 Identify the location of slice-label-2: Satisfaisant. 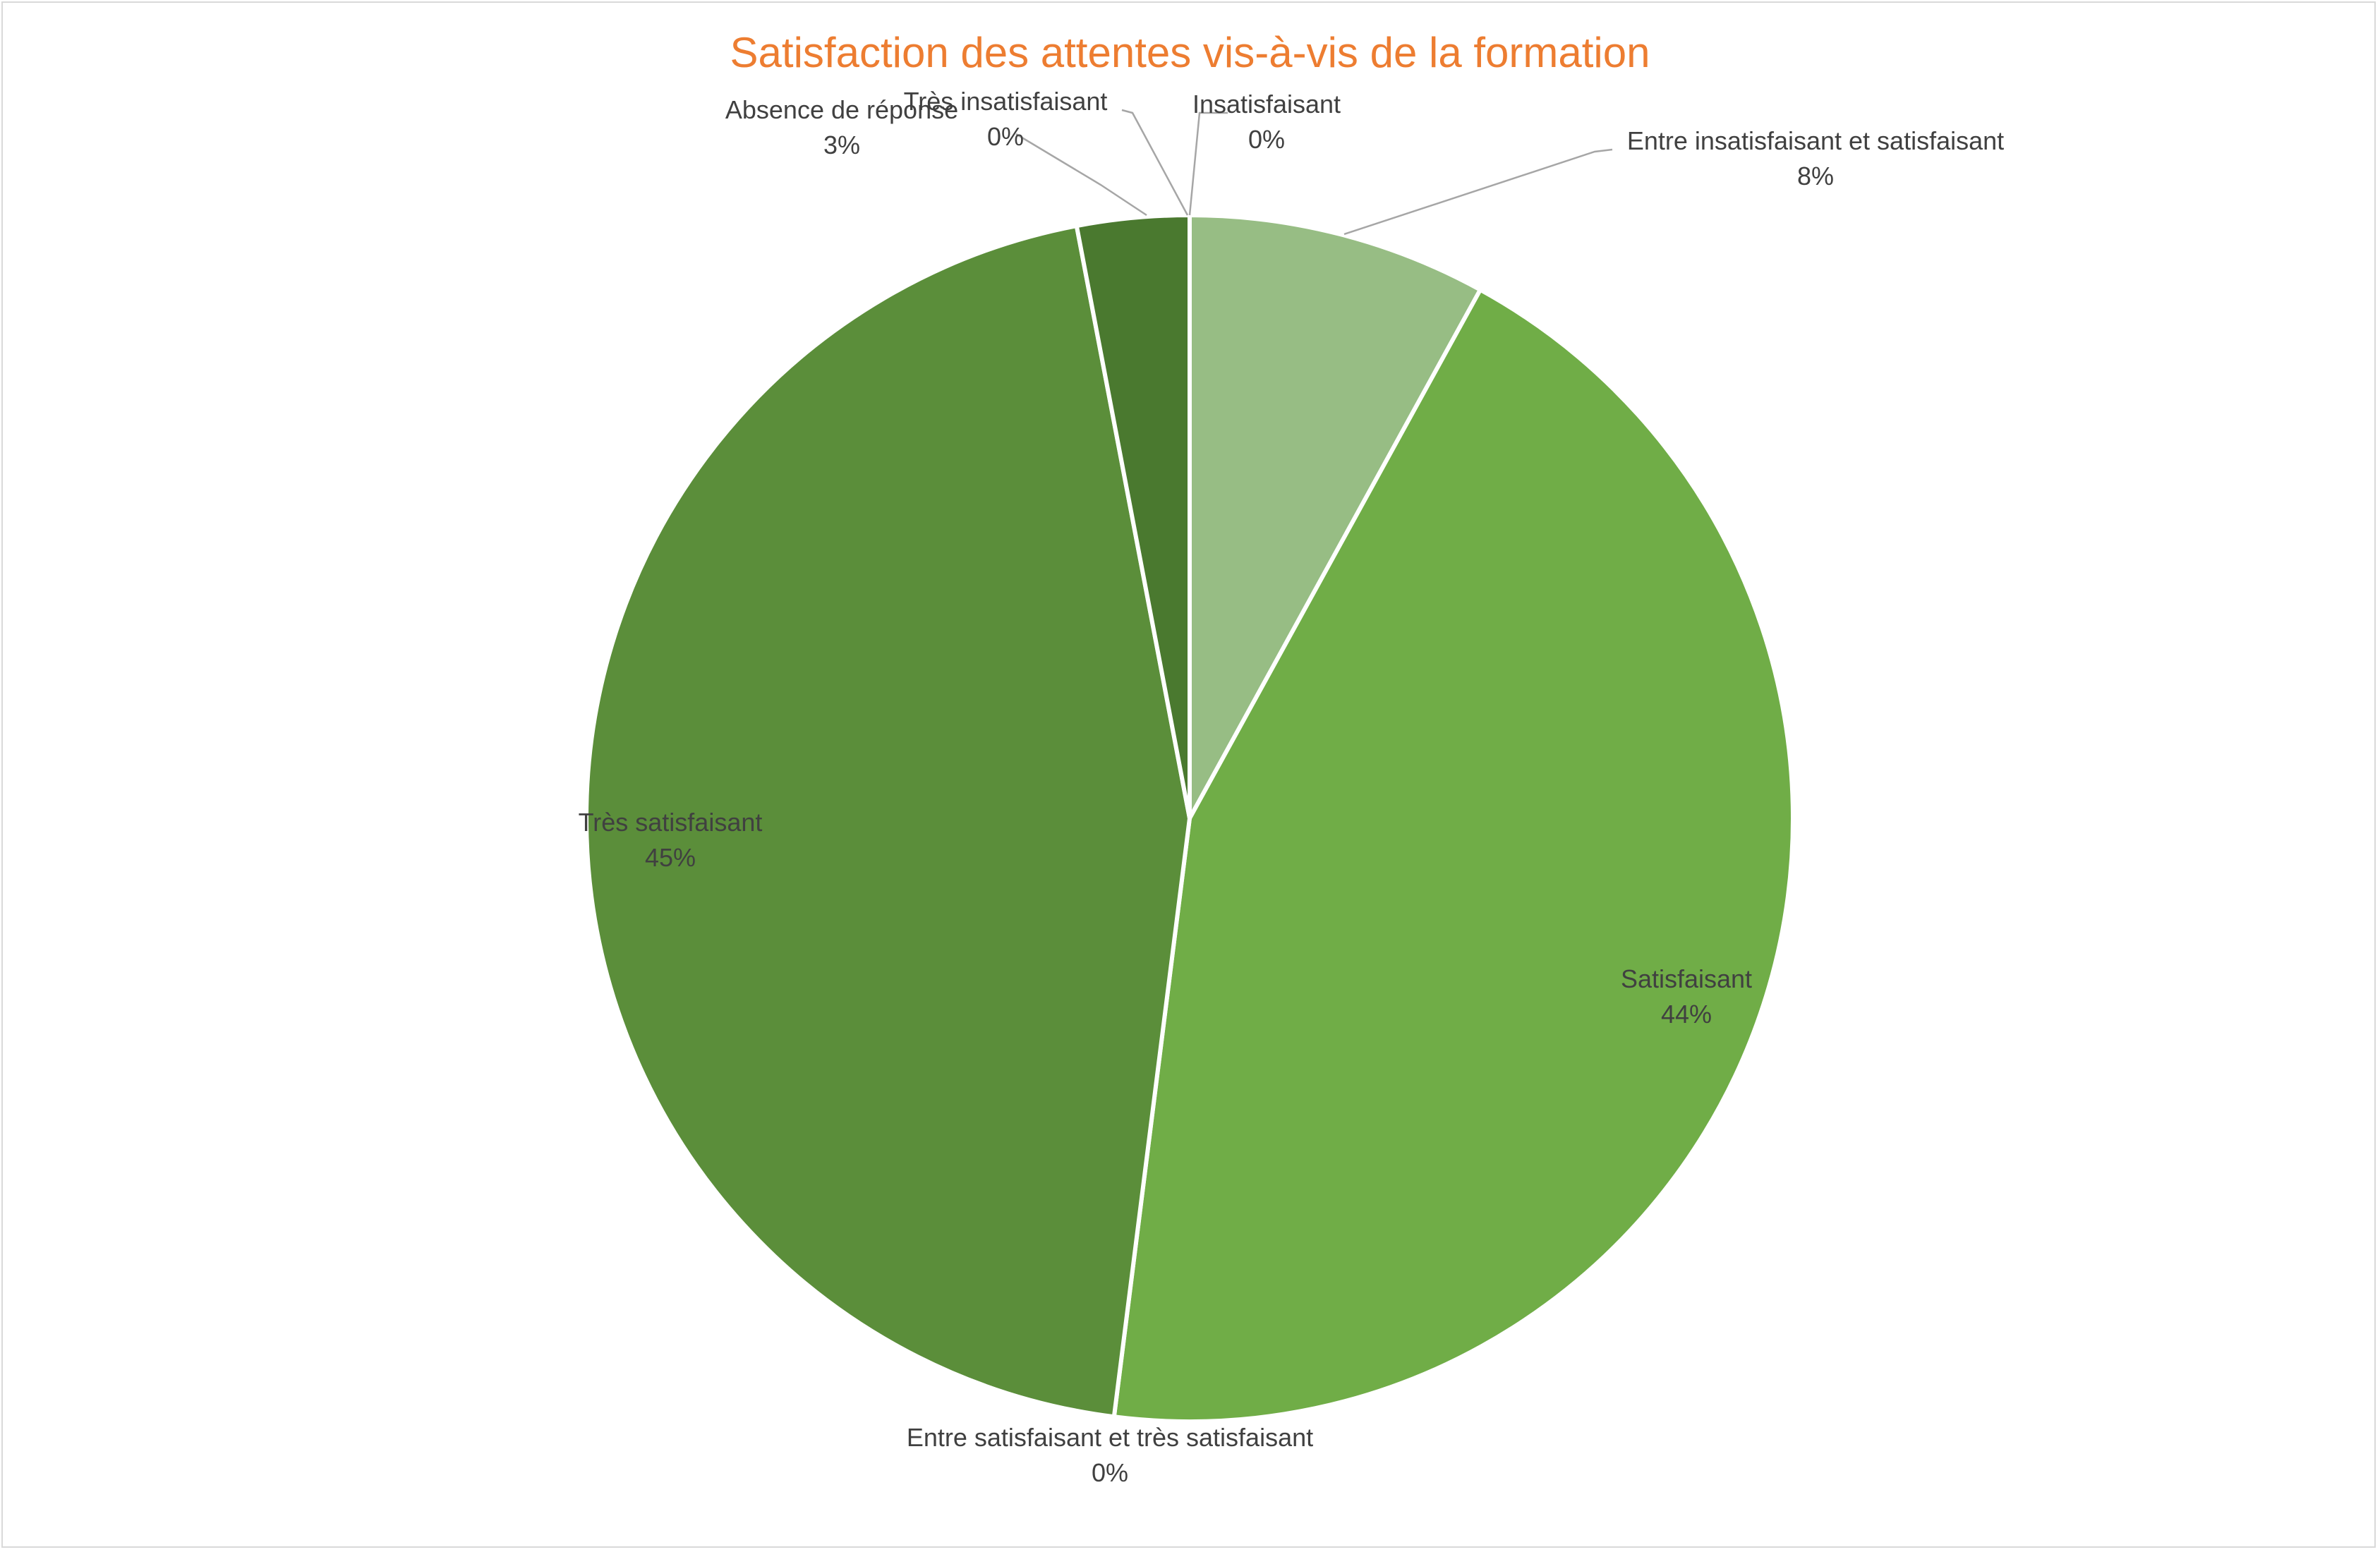
(1687, 978).